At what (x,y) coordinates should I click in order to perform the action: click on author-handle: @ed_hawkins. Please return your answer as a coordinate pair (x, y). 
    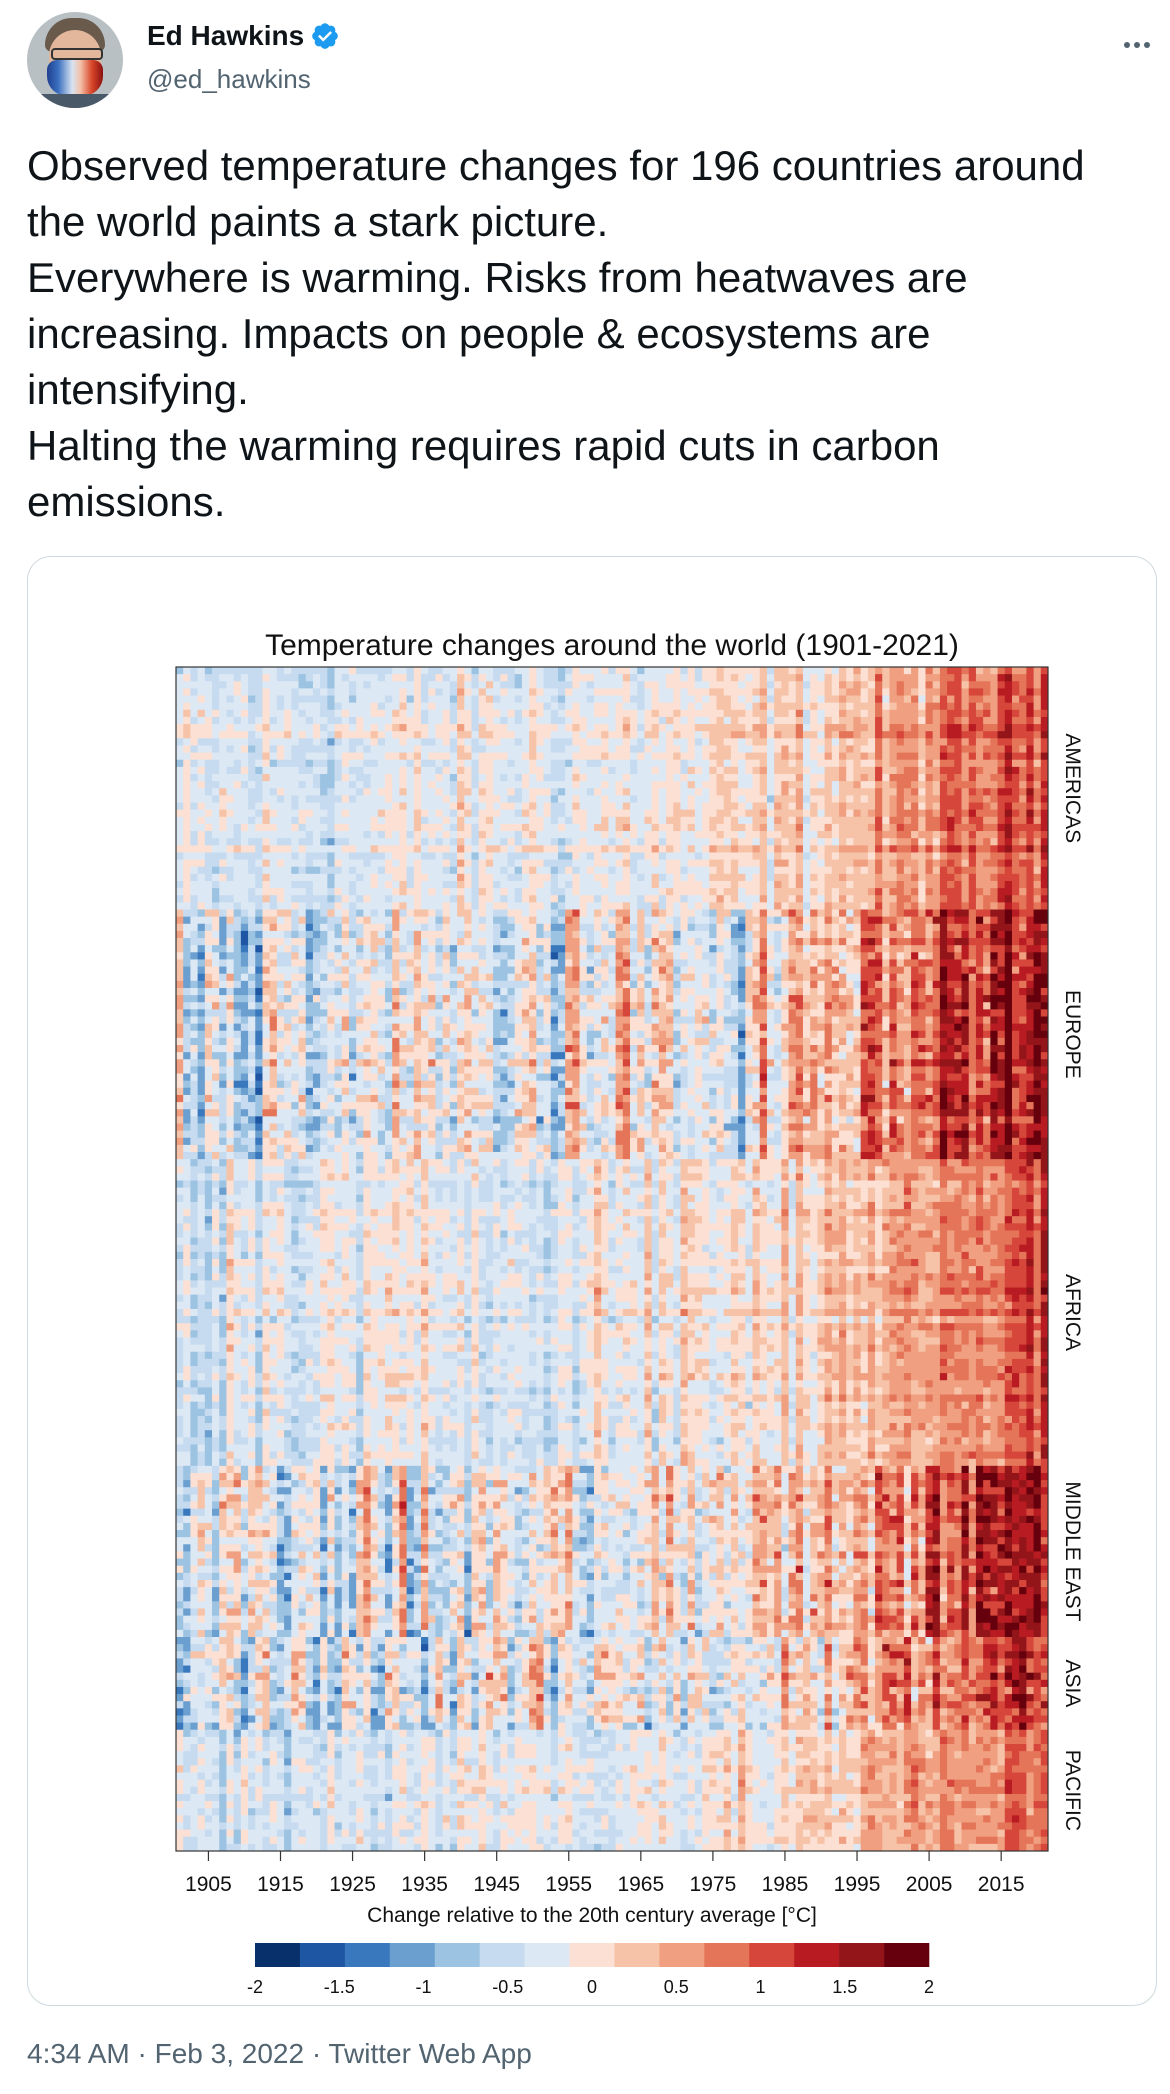
    Looking at the image, I should click on (229, 79).